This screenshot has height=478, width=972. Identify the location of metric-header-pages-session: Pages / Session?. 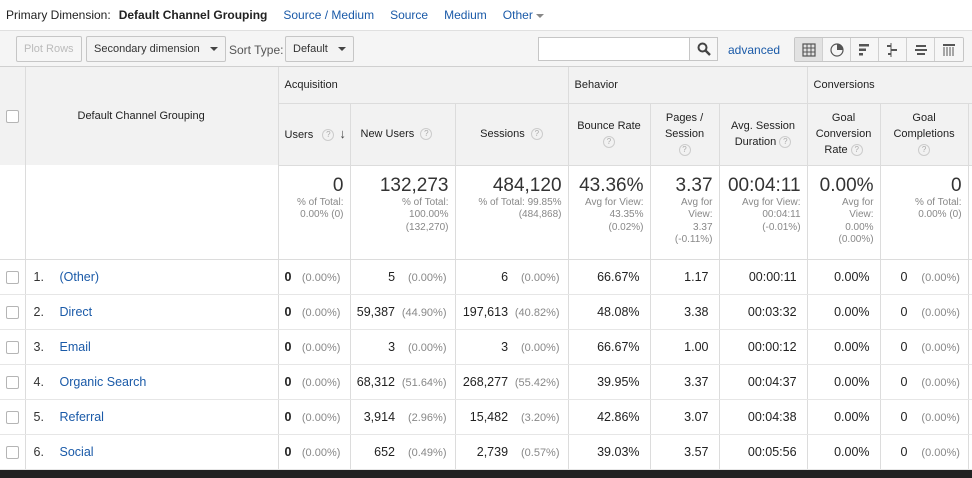
(685, 134).